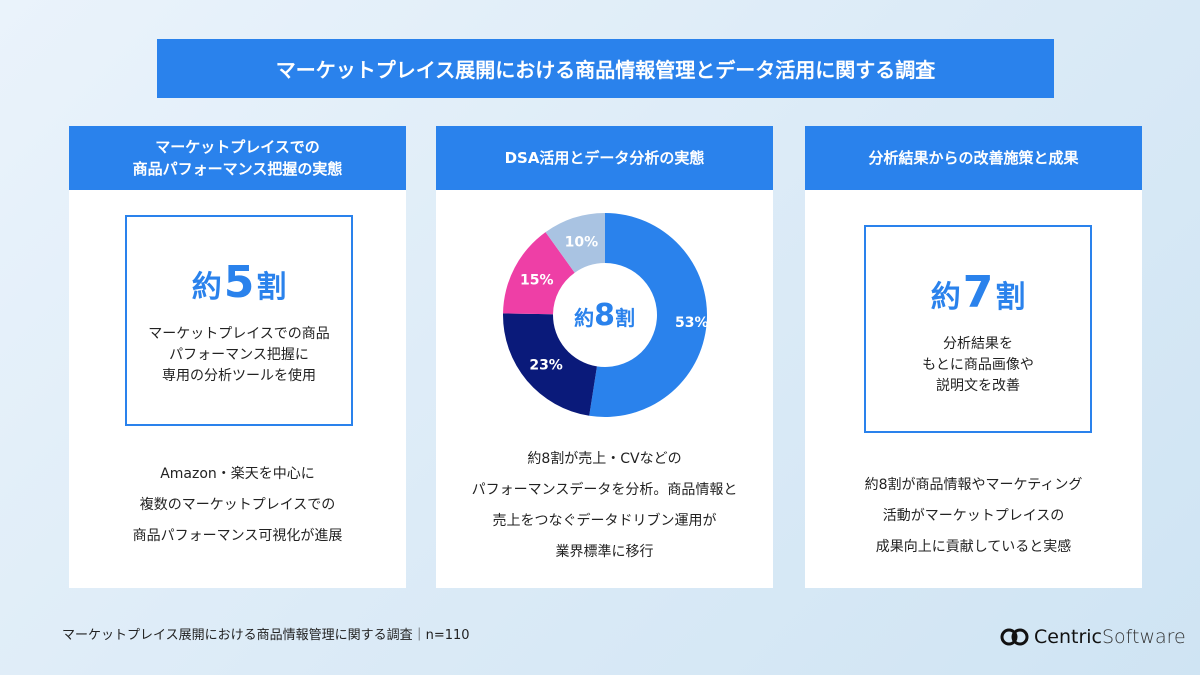 The width and height of the screenshot is (1200, 675). Describe the element at coordinates (692, 323) in the screenshot. I see `slice-label: 53%` at that location.